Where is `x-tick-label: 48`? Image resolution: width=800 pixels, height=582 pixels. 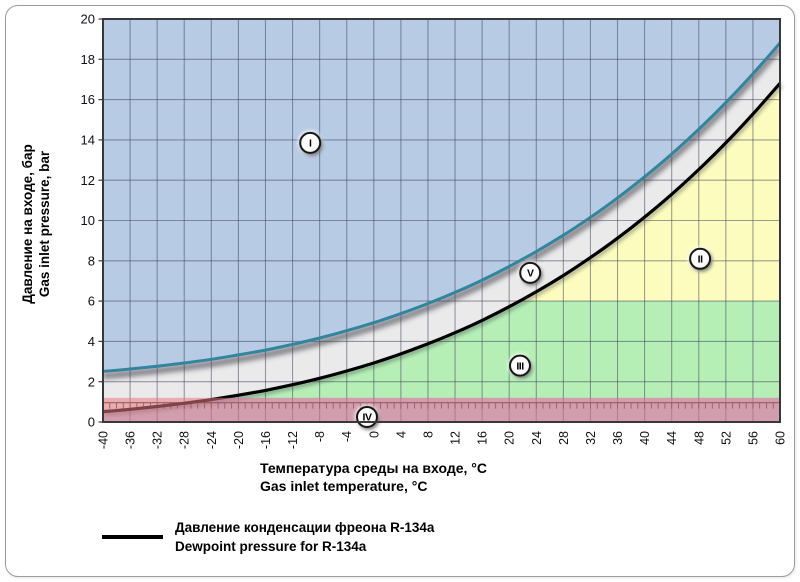
x-tick-label: 48 is located at coordinates (699, 438).